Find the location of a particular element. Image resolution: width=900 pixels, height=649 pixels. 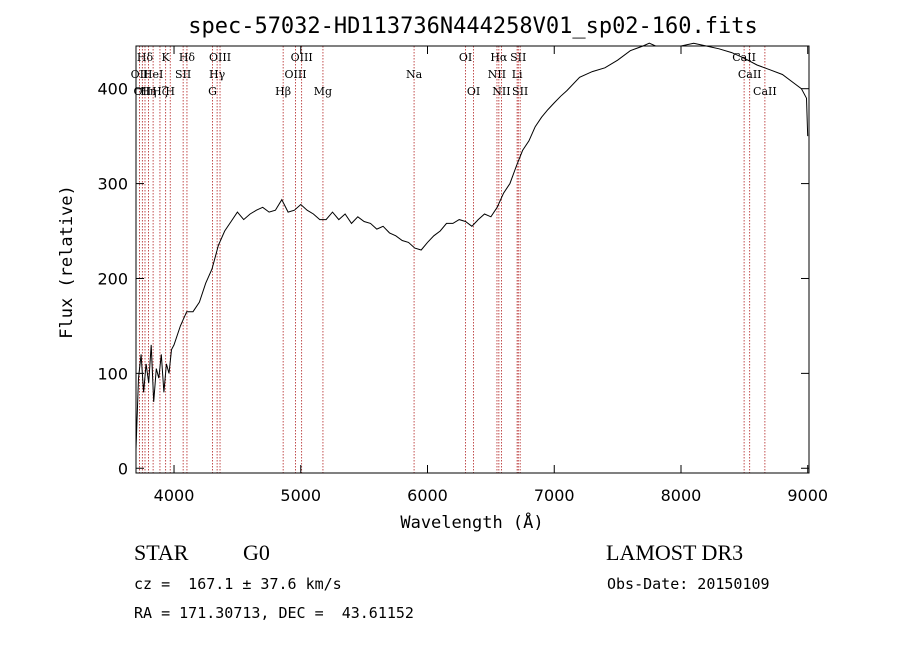

line-label-3889: Hζ is located at coordinates (160, 91).